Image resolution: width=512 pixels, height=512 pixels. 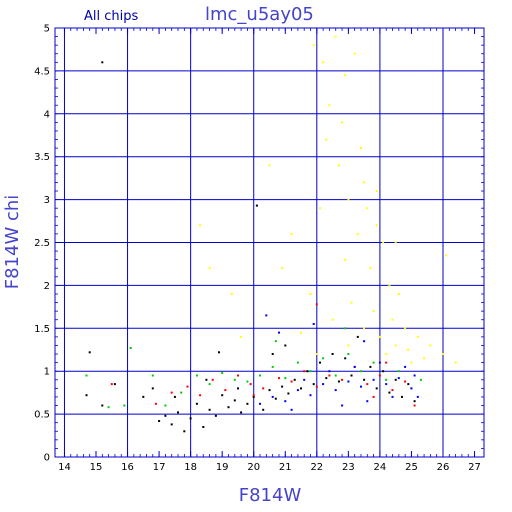 I want to click on x-tick-label: 14, so click(x=64, y=467).